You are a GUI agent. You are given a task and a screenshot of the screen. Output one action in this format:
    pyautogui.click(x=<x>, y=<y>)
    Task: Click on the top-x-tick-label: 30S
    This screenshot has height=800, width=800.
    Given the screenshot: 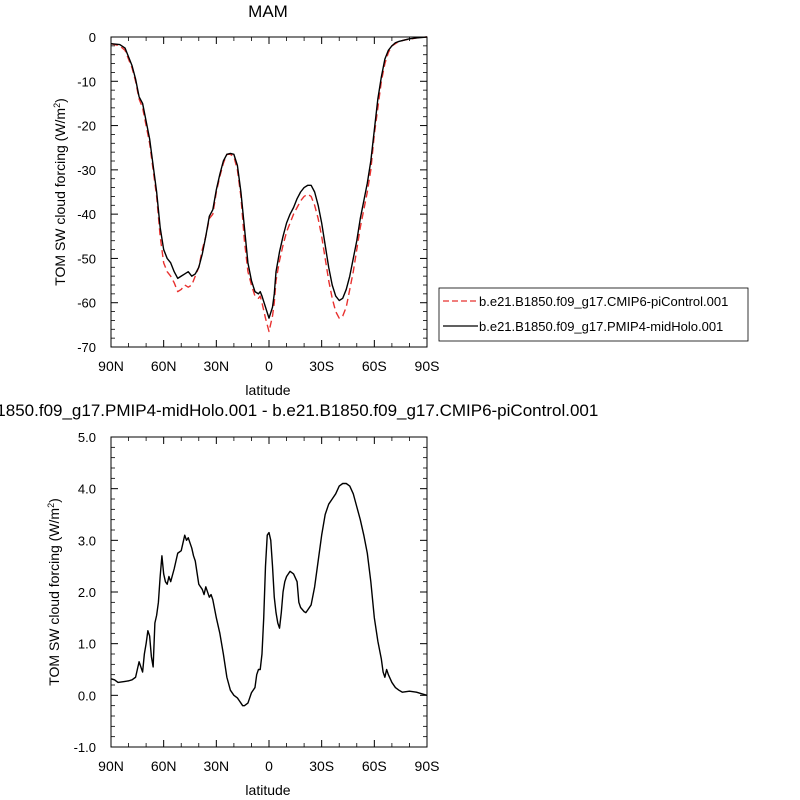 What is the action you would take?
    pyautogui.click(x=321, y=366)
    